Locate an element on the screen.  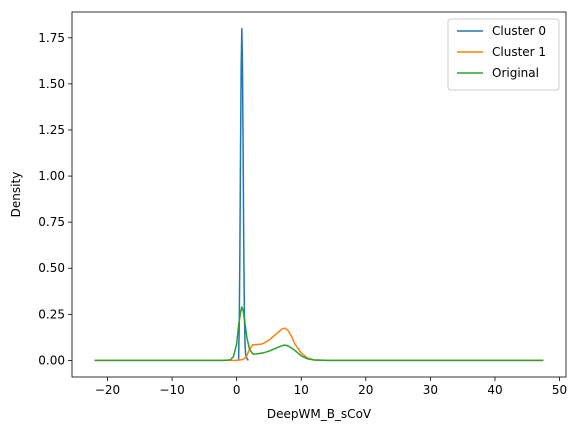
y-axis-label: Density is located at coordinates (16, 195).